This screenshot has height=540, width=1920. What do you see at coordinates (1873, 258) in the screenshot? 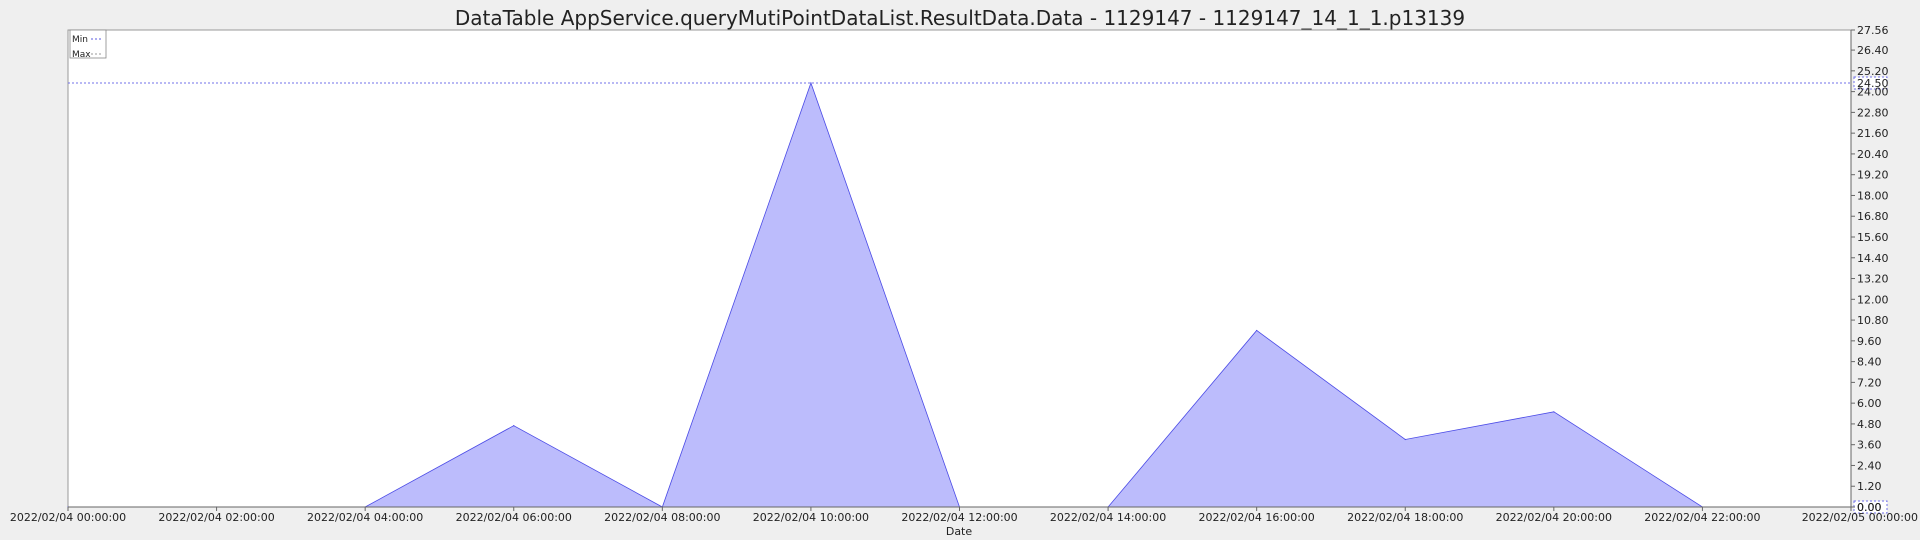
I see `y-tick-label: 14.40` at bounding box center [1873, 258].